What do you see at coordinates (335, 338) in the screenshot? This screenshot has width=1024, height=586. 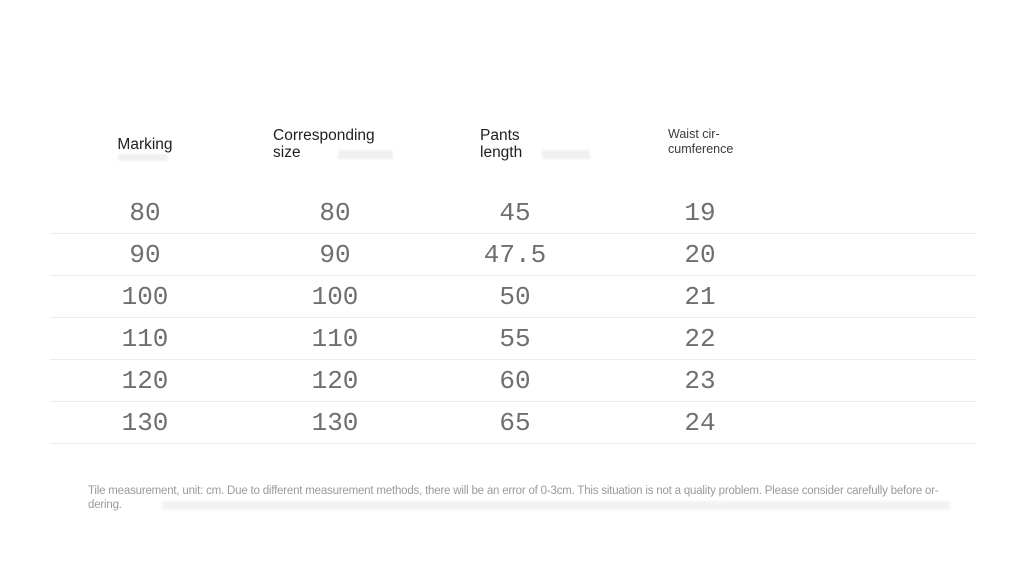 I see `cell-size: 110` at bounding box center [335, 338].